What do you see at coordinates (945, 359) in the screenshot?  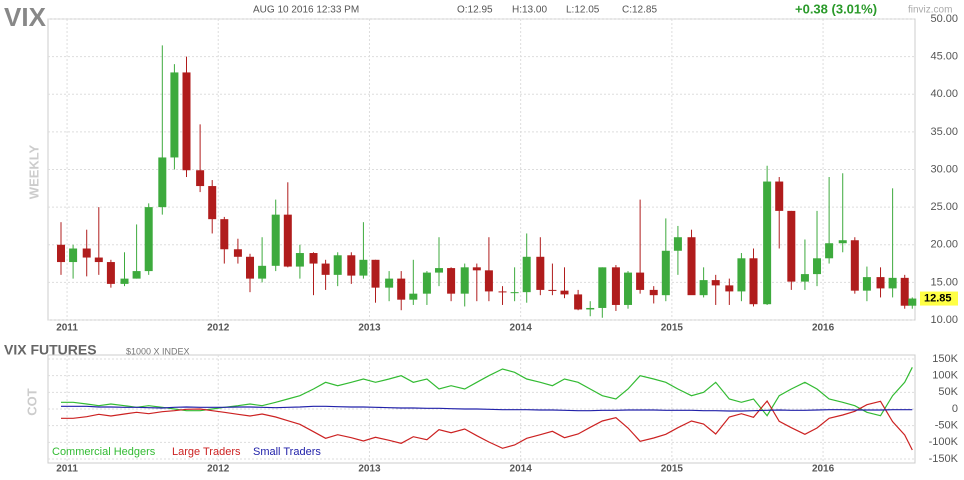 I see `y-tick-label: 150K` at bounding box center [945, 359].